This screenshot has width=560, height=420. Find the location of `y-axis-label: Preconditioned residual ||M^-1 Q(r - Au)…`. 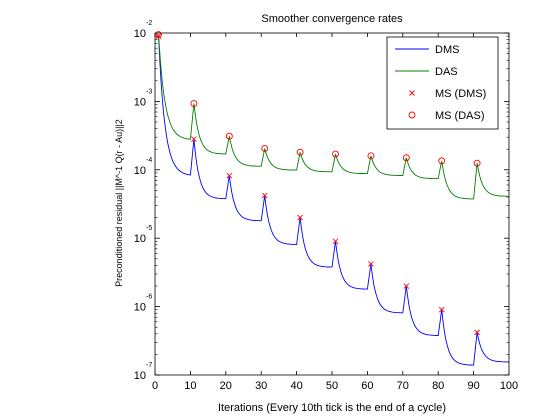

y-axis-label: Preconditioned residual ||M^-1 Q(r - Au)… is located at coordinates (119, 203).